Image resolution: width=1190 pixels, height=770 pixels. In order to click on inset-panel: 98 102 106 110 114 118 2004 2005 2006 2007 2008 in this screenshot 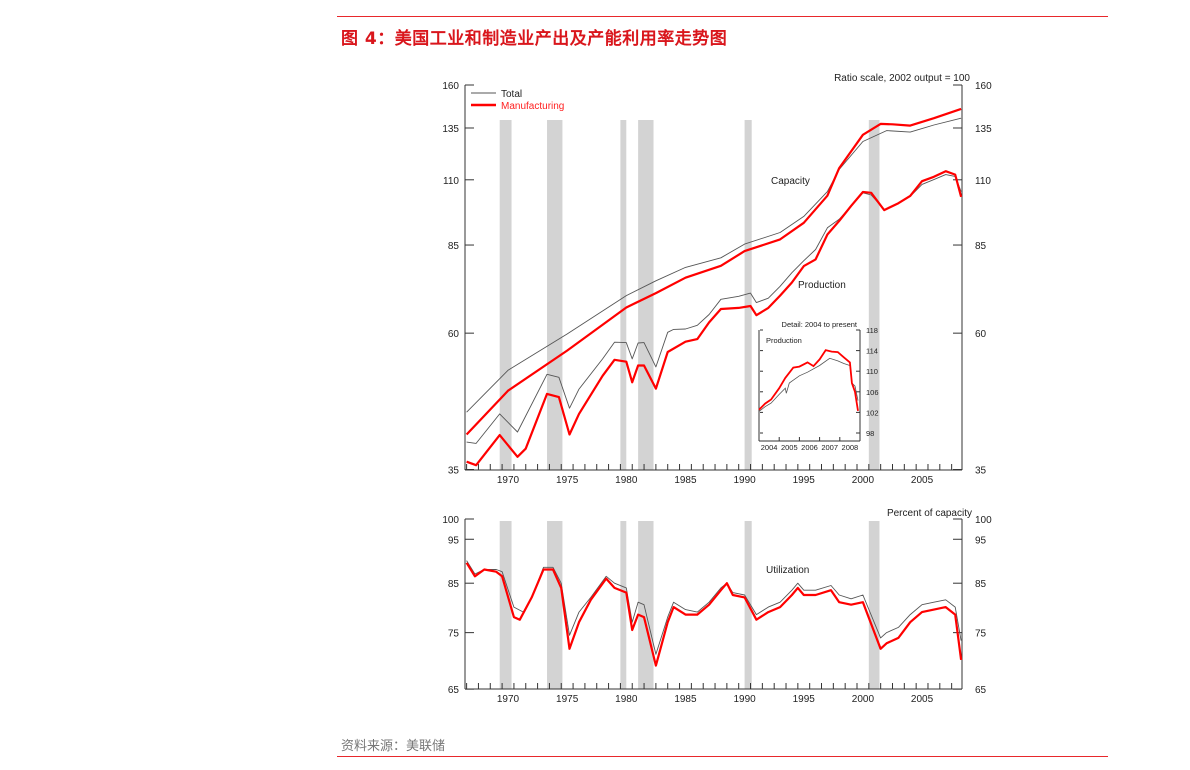, I will do `click(818, 389)`.